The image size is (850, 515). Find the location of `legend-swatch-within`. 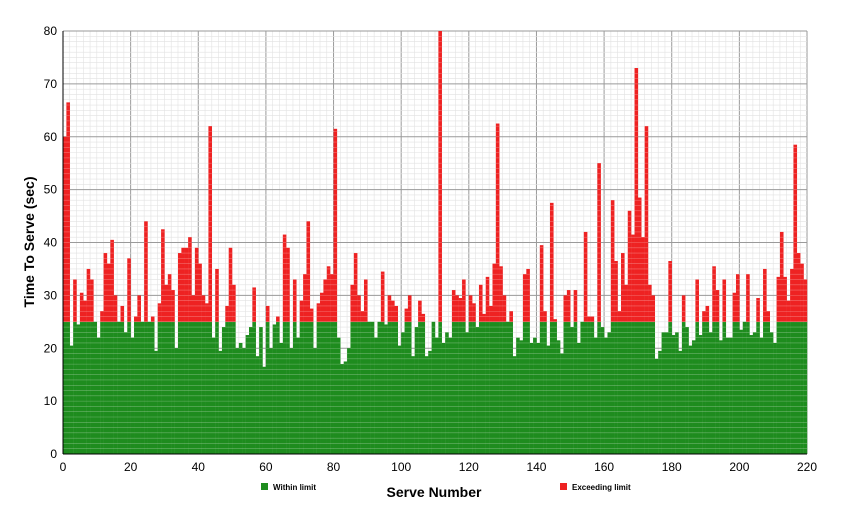

legend-swatch-within is located at coordinates (264, 486).